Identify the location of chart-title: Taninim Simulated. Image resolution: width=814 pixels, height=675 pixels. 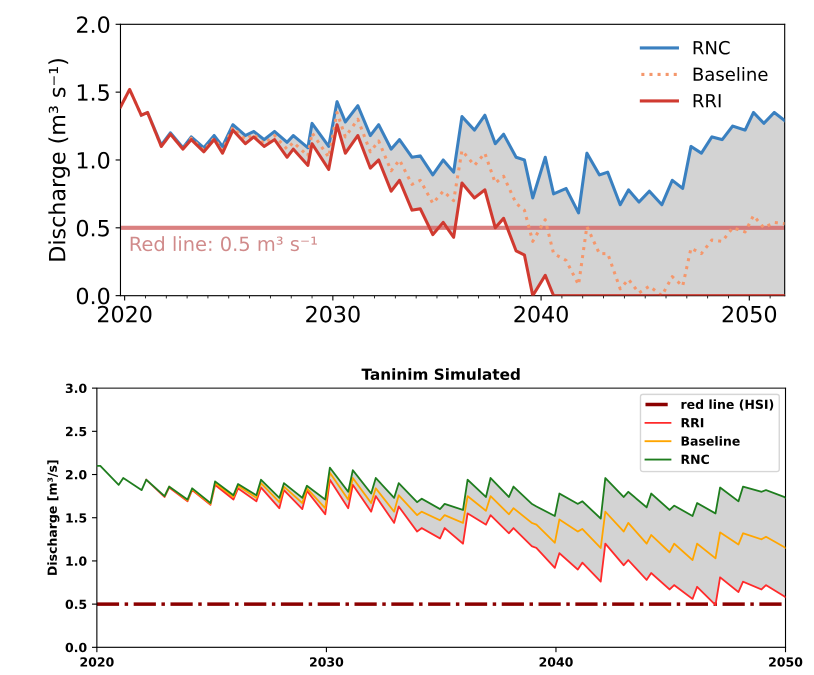
(441, 374).